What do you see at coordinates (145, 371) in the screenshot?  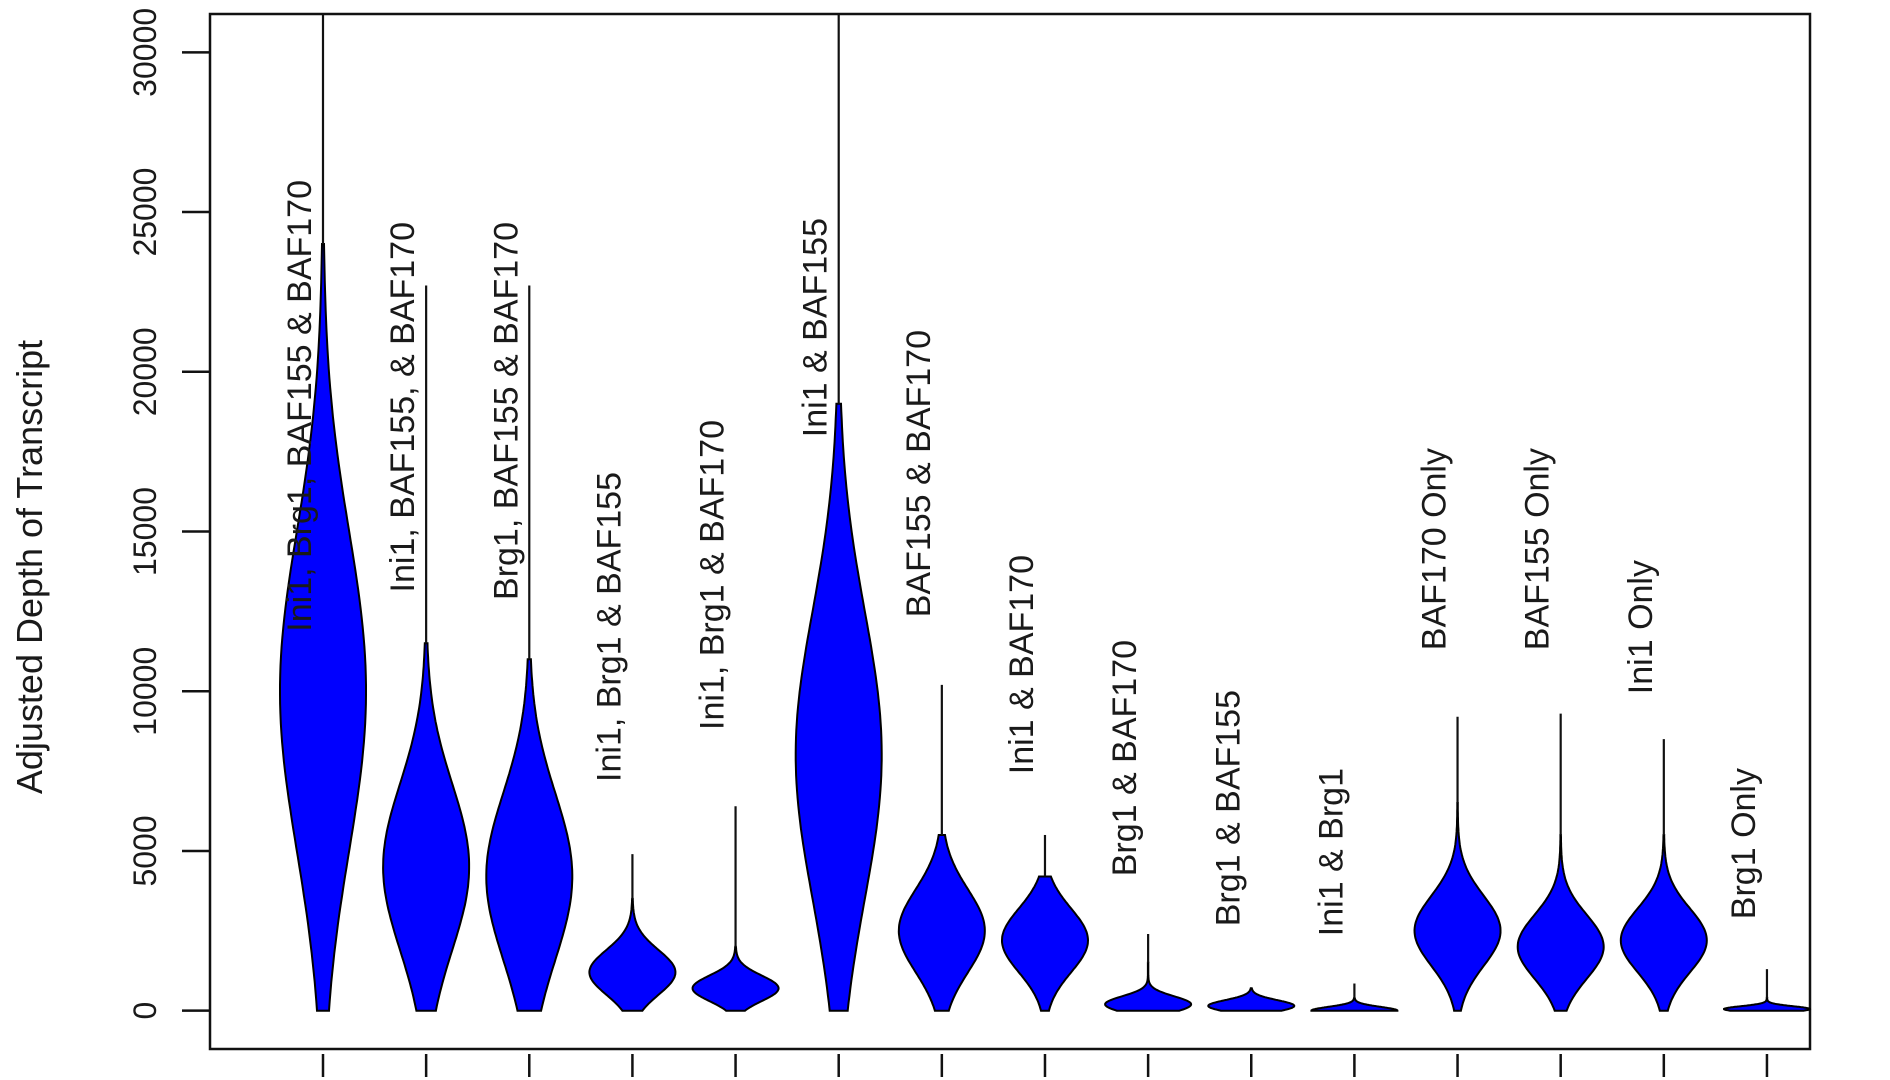 I see `y-tick-label: 20000` at bounding box center [145, 371].